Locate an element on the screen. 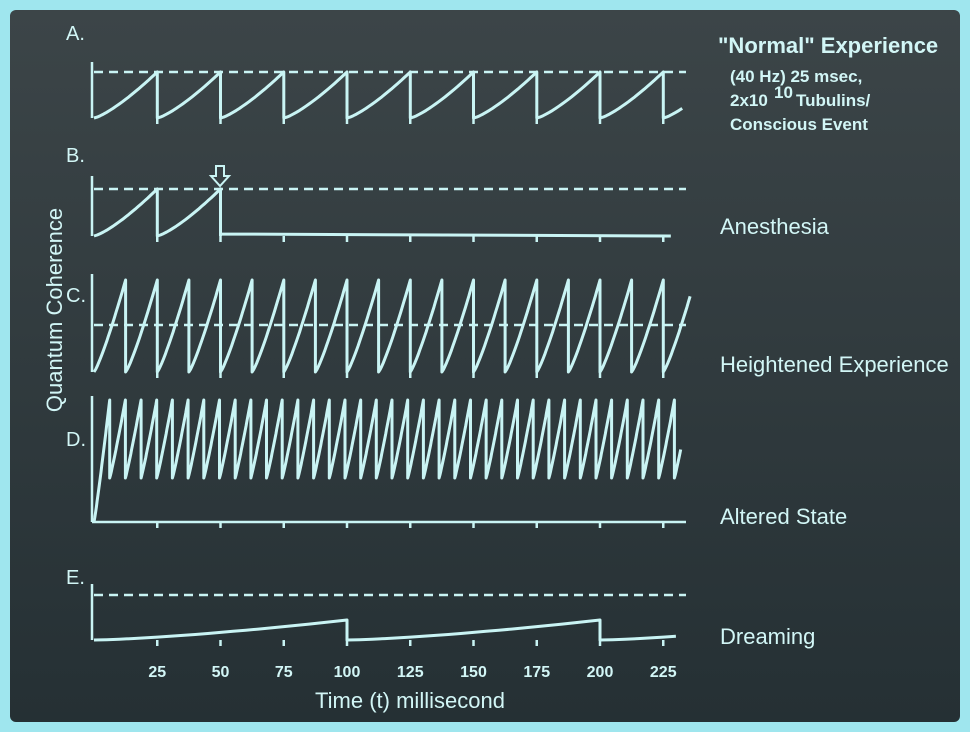 The image size is (970, 732). panel-title: "Normal" Experience is located at coordinates (828, 45).